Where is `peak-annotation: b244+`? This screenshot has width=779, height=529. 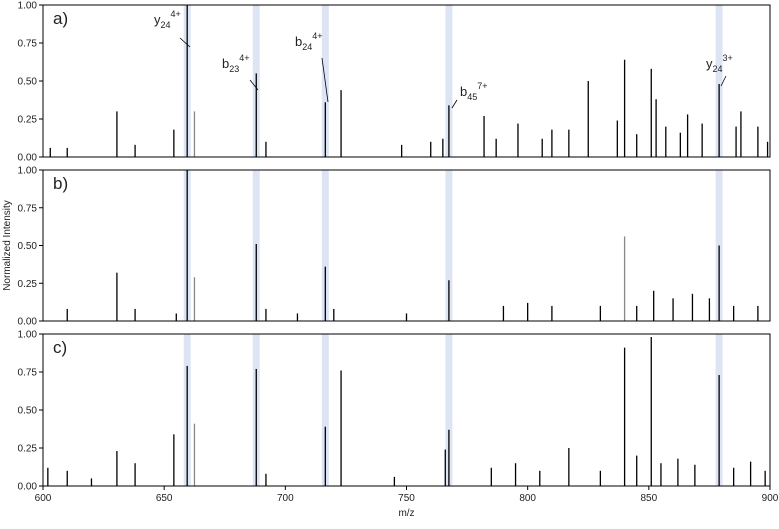 peak-annotation: b244+ is located at coordinates (309, 41).